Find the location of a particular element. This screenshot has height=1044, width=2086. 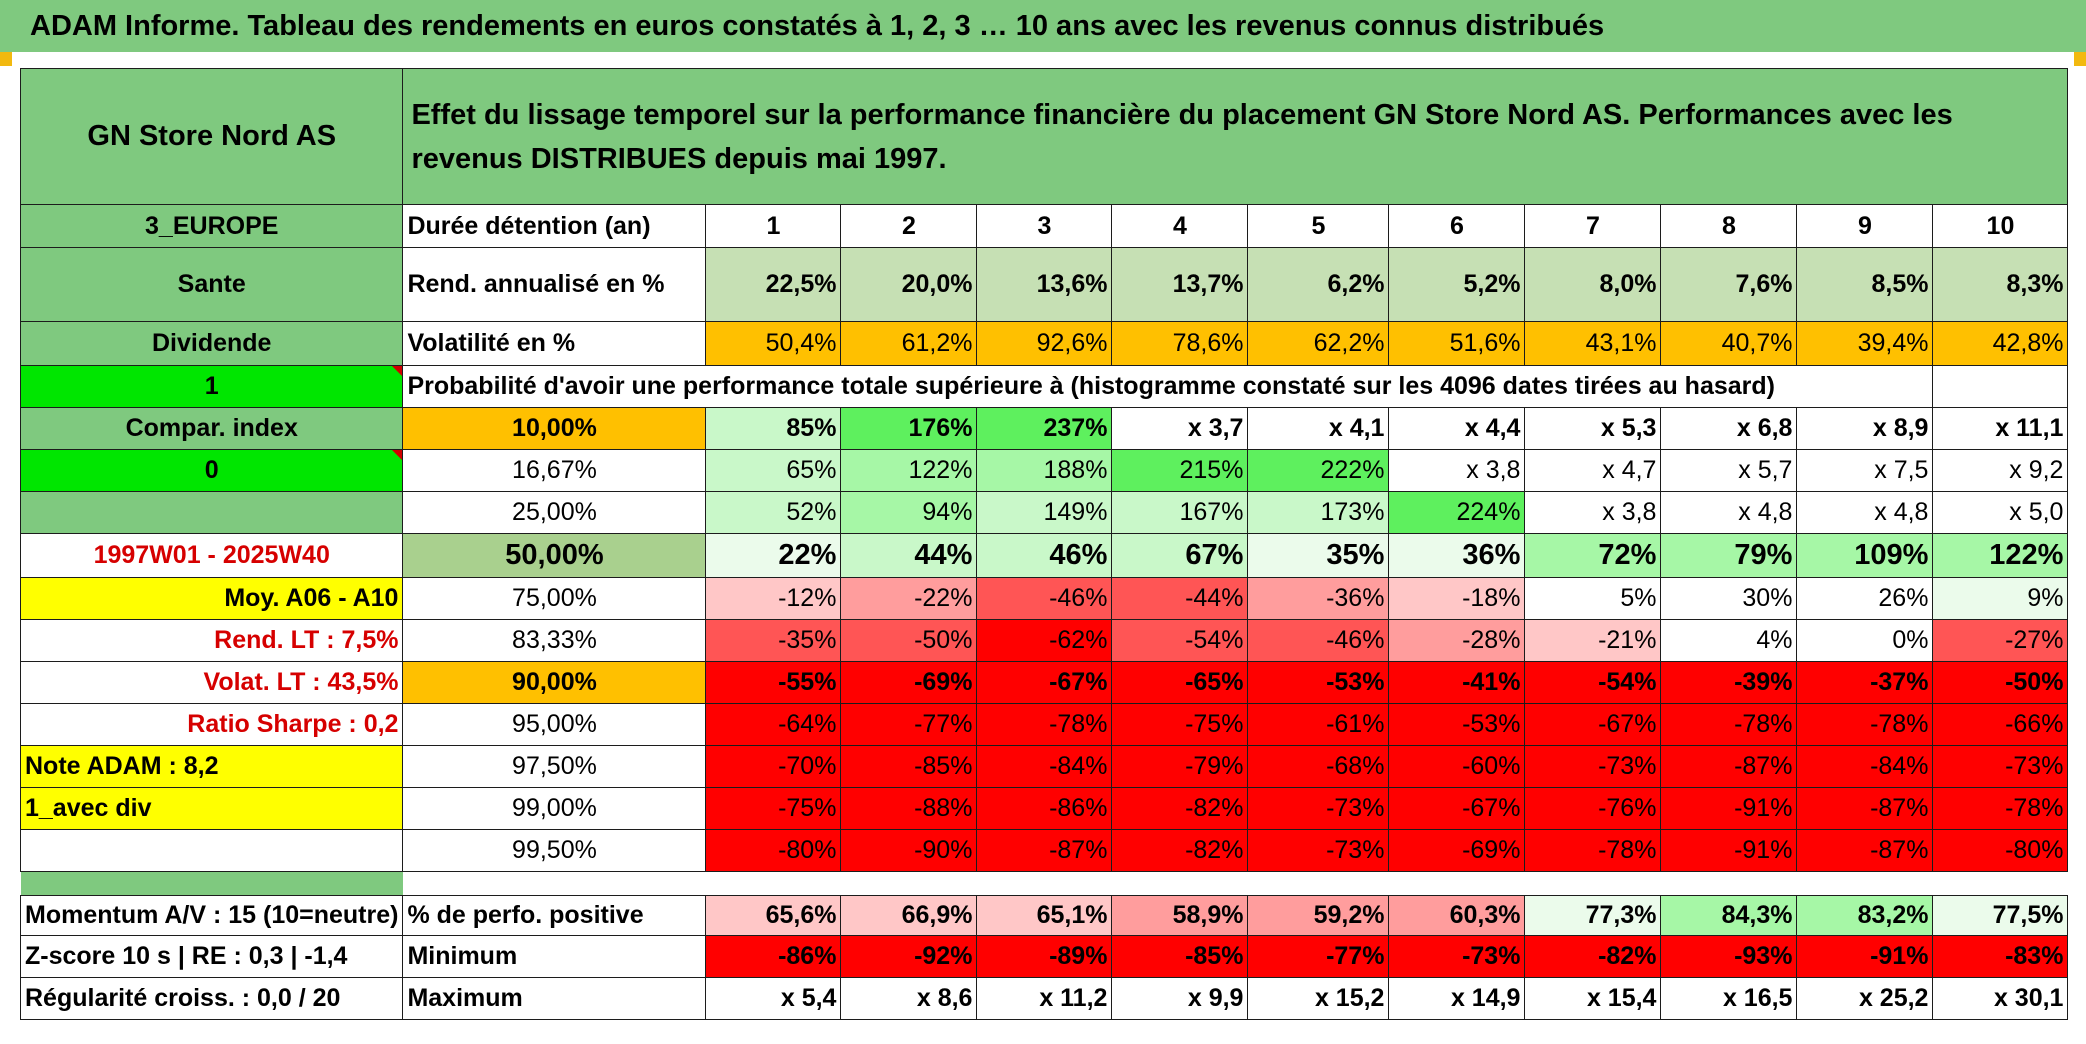

minimum-value: -86% is located at coordinates (773, 956).